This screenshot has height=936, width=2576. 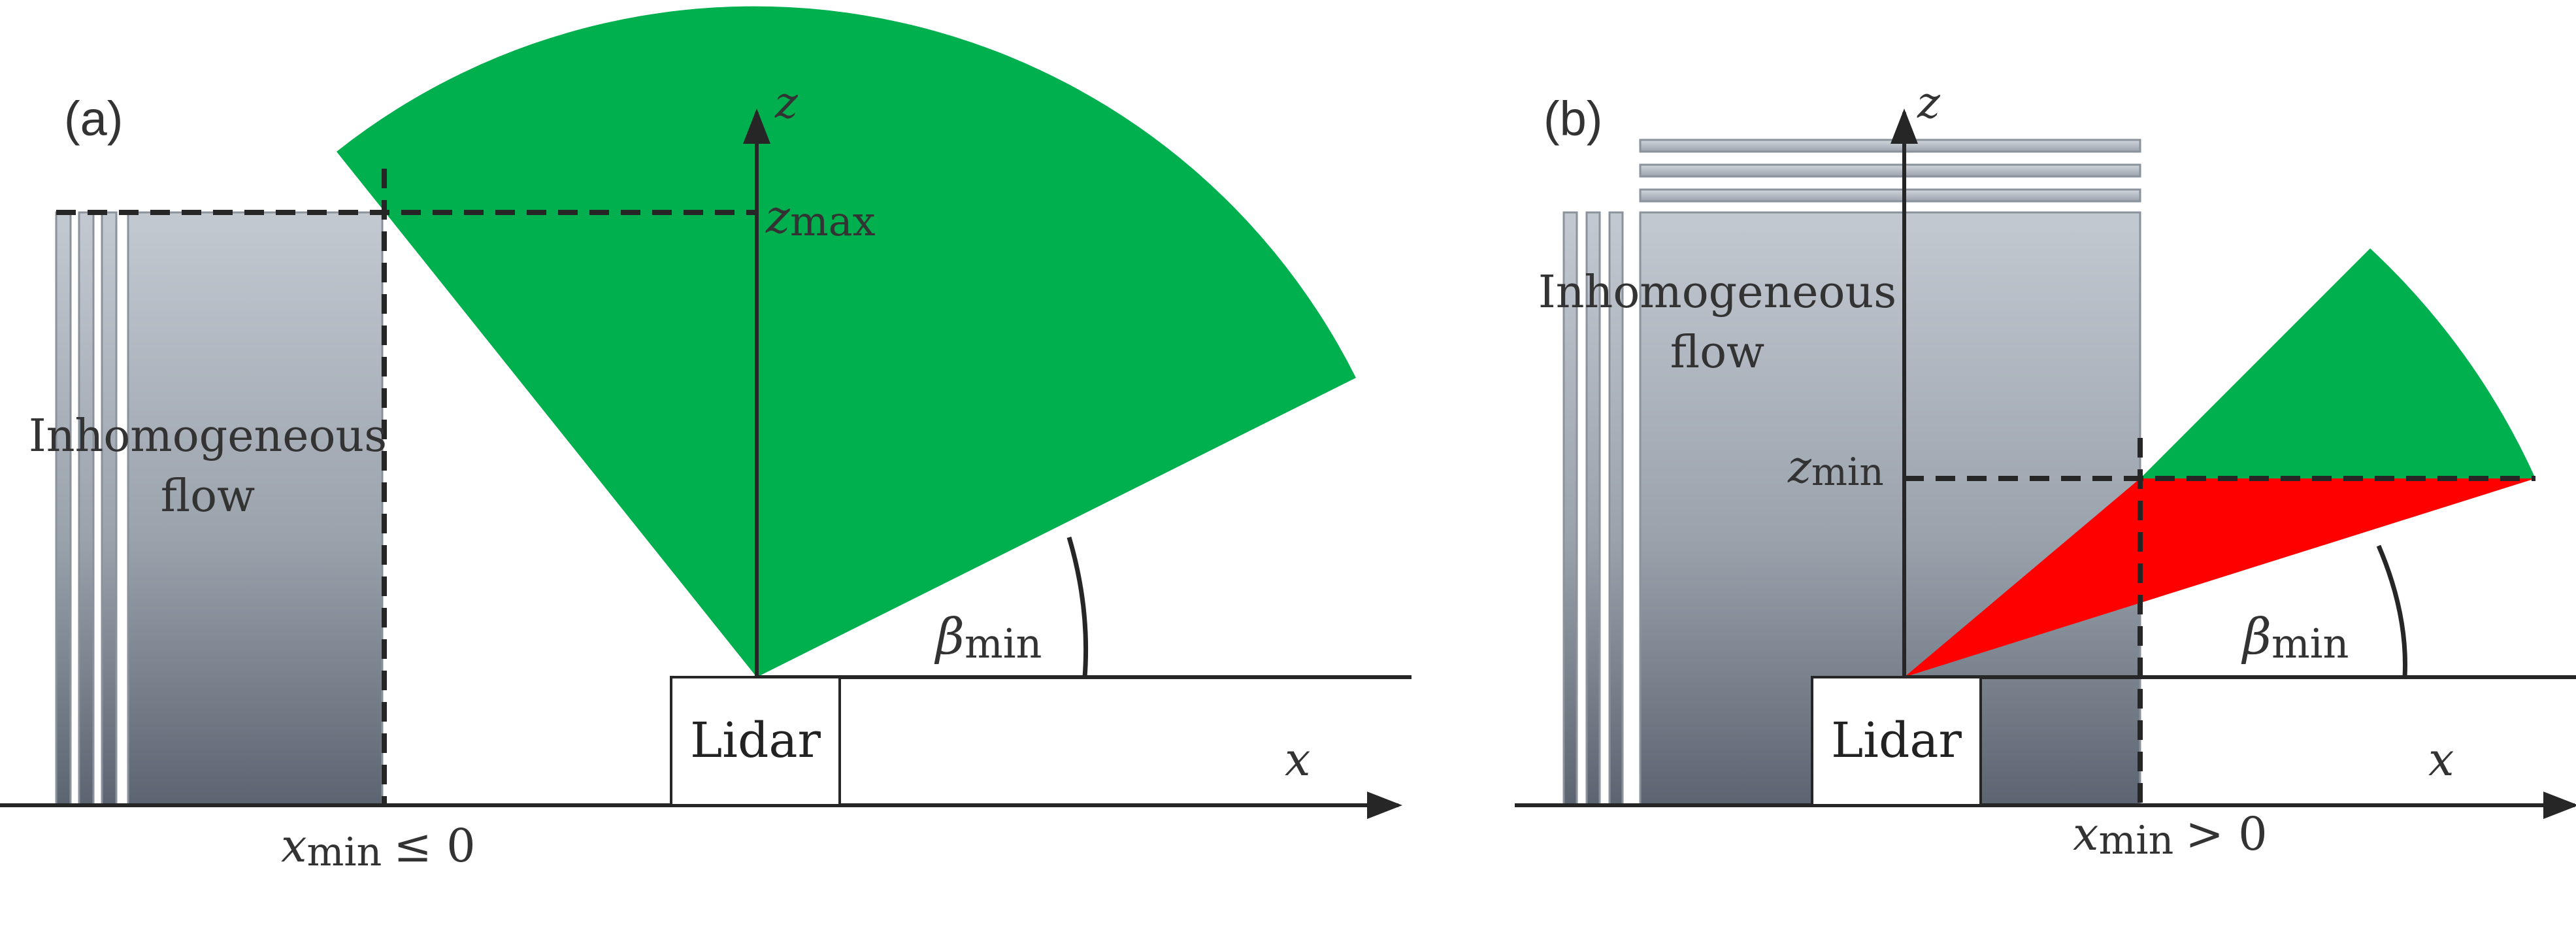 What do you see at coordinates (2219, 577) in the screenshot?
I see `blocked-region-b` at bounding box center [2219, 577].